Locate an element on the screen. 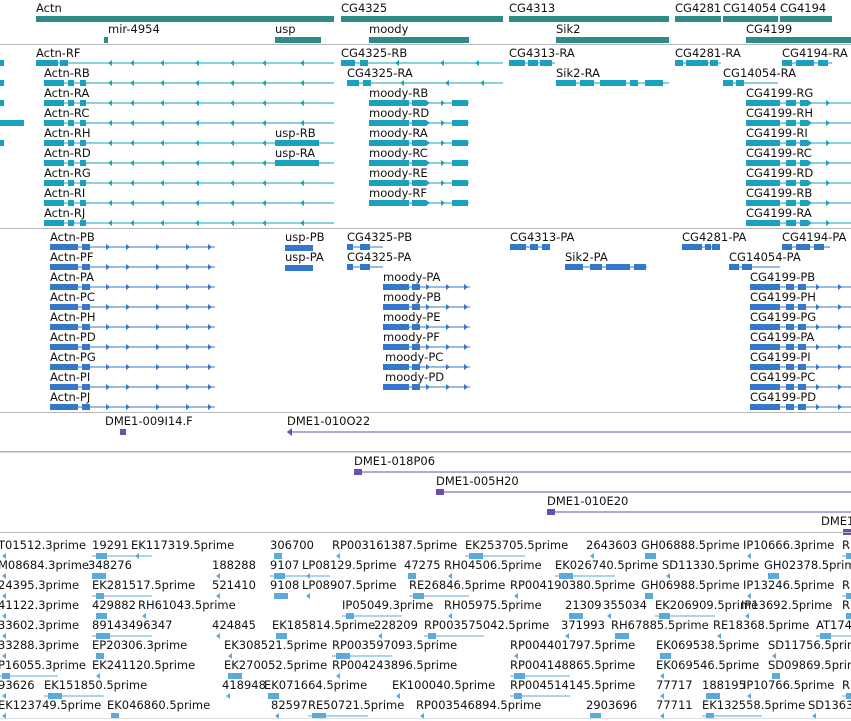 The height and width of the screenshot is (721, 851). est-label: 33288.3prime is located at coordinates (40, 645).